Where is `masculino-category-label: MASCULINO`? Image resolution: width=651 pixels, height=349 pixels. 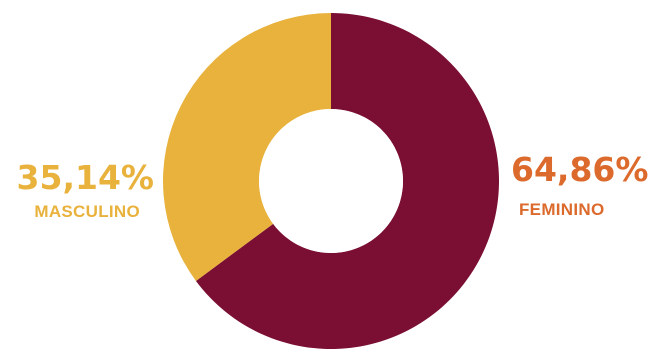
masculino-category-label: MASCULINO is located at coordinates (87, 211).